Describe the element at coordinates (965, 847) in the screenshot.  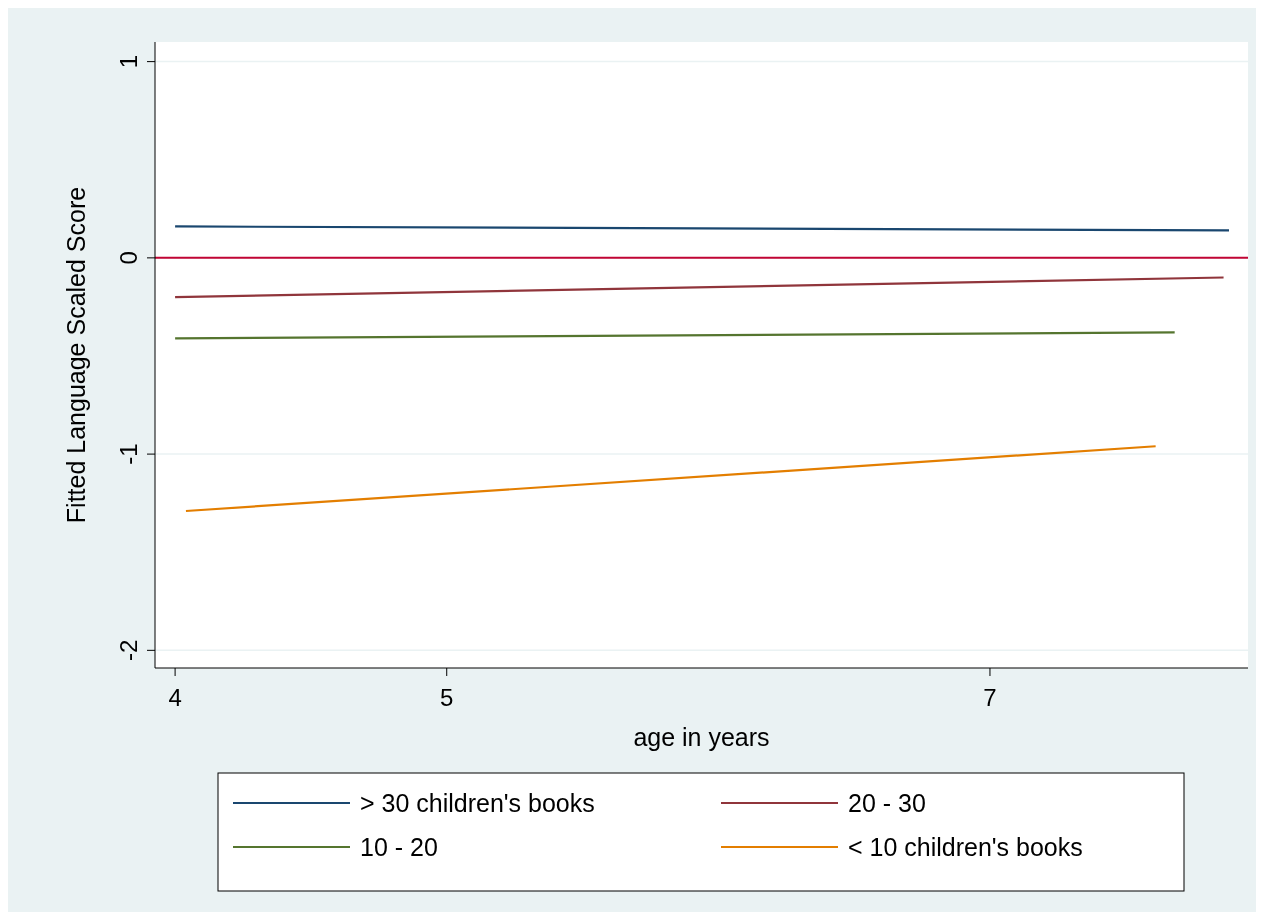
I see `legend-label: < 10 children's books` at that location.